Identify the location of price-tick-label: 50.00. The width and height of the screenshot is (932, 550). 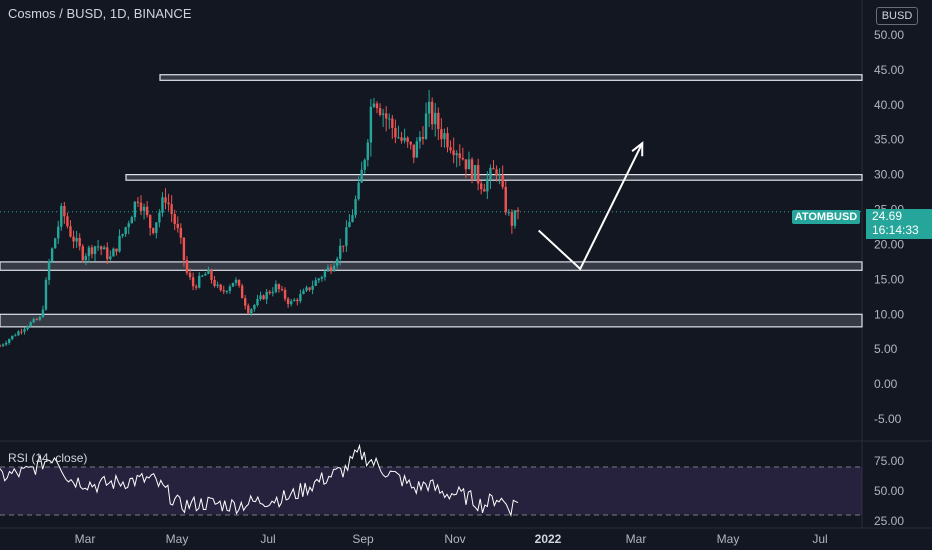
(889, 35).